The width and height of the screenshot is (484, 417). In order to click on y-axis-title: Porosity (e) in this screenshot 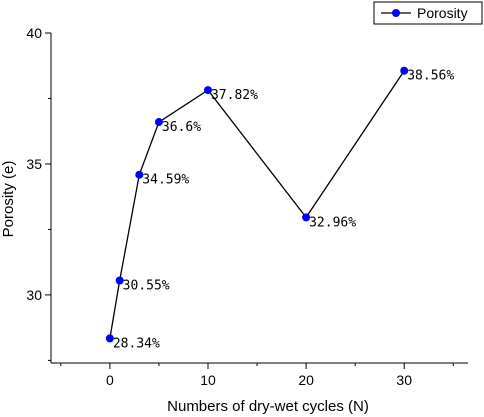, I will do `click(8, 199)`.